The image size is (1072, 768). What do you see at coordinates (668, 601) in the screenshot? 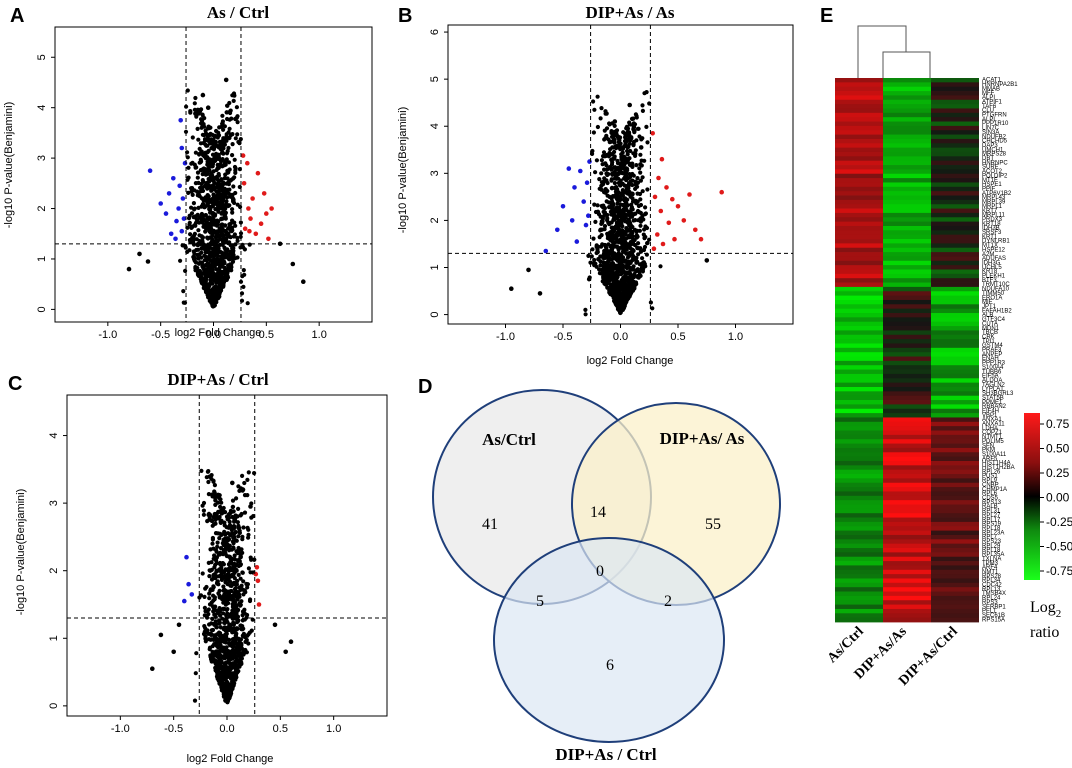
I see `venn-count-bc: 2` at bounding box center [668, 601].